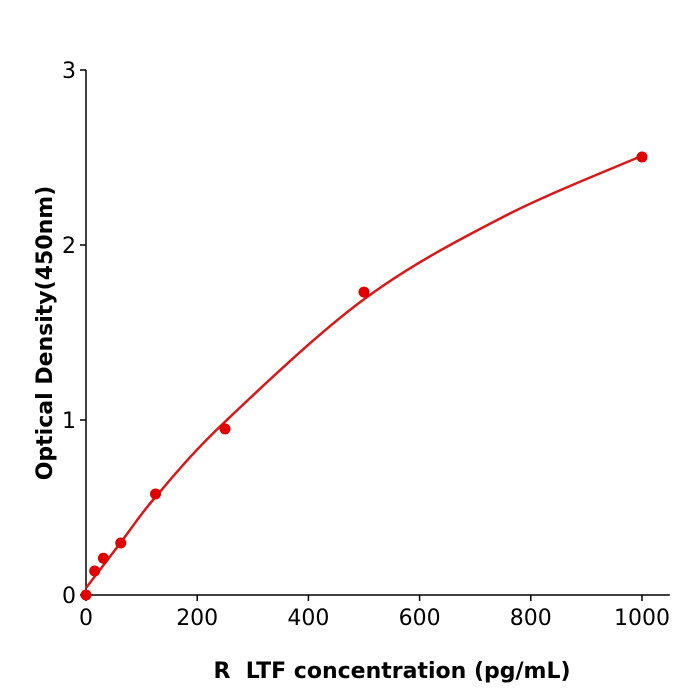 The width and height of the screenshot is (700, 700). What do you see at coordinates (69, 421) in the screenshot?
I see `y-tick-label: 1` at bounding box center [69, 421].